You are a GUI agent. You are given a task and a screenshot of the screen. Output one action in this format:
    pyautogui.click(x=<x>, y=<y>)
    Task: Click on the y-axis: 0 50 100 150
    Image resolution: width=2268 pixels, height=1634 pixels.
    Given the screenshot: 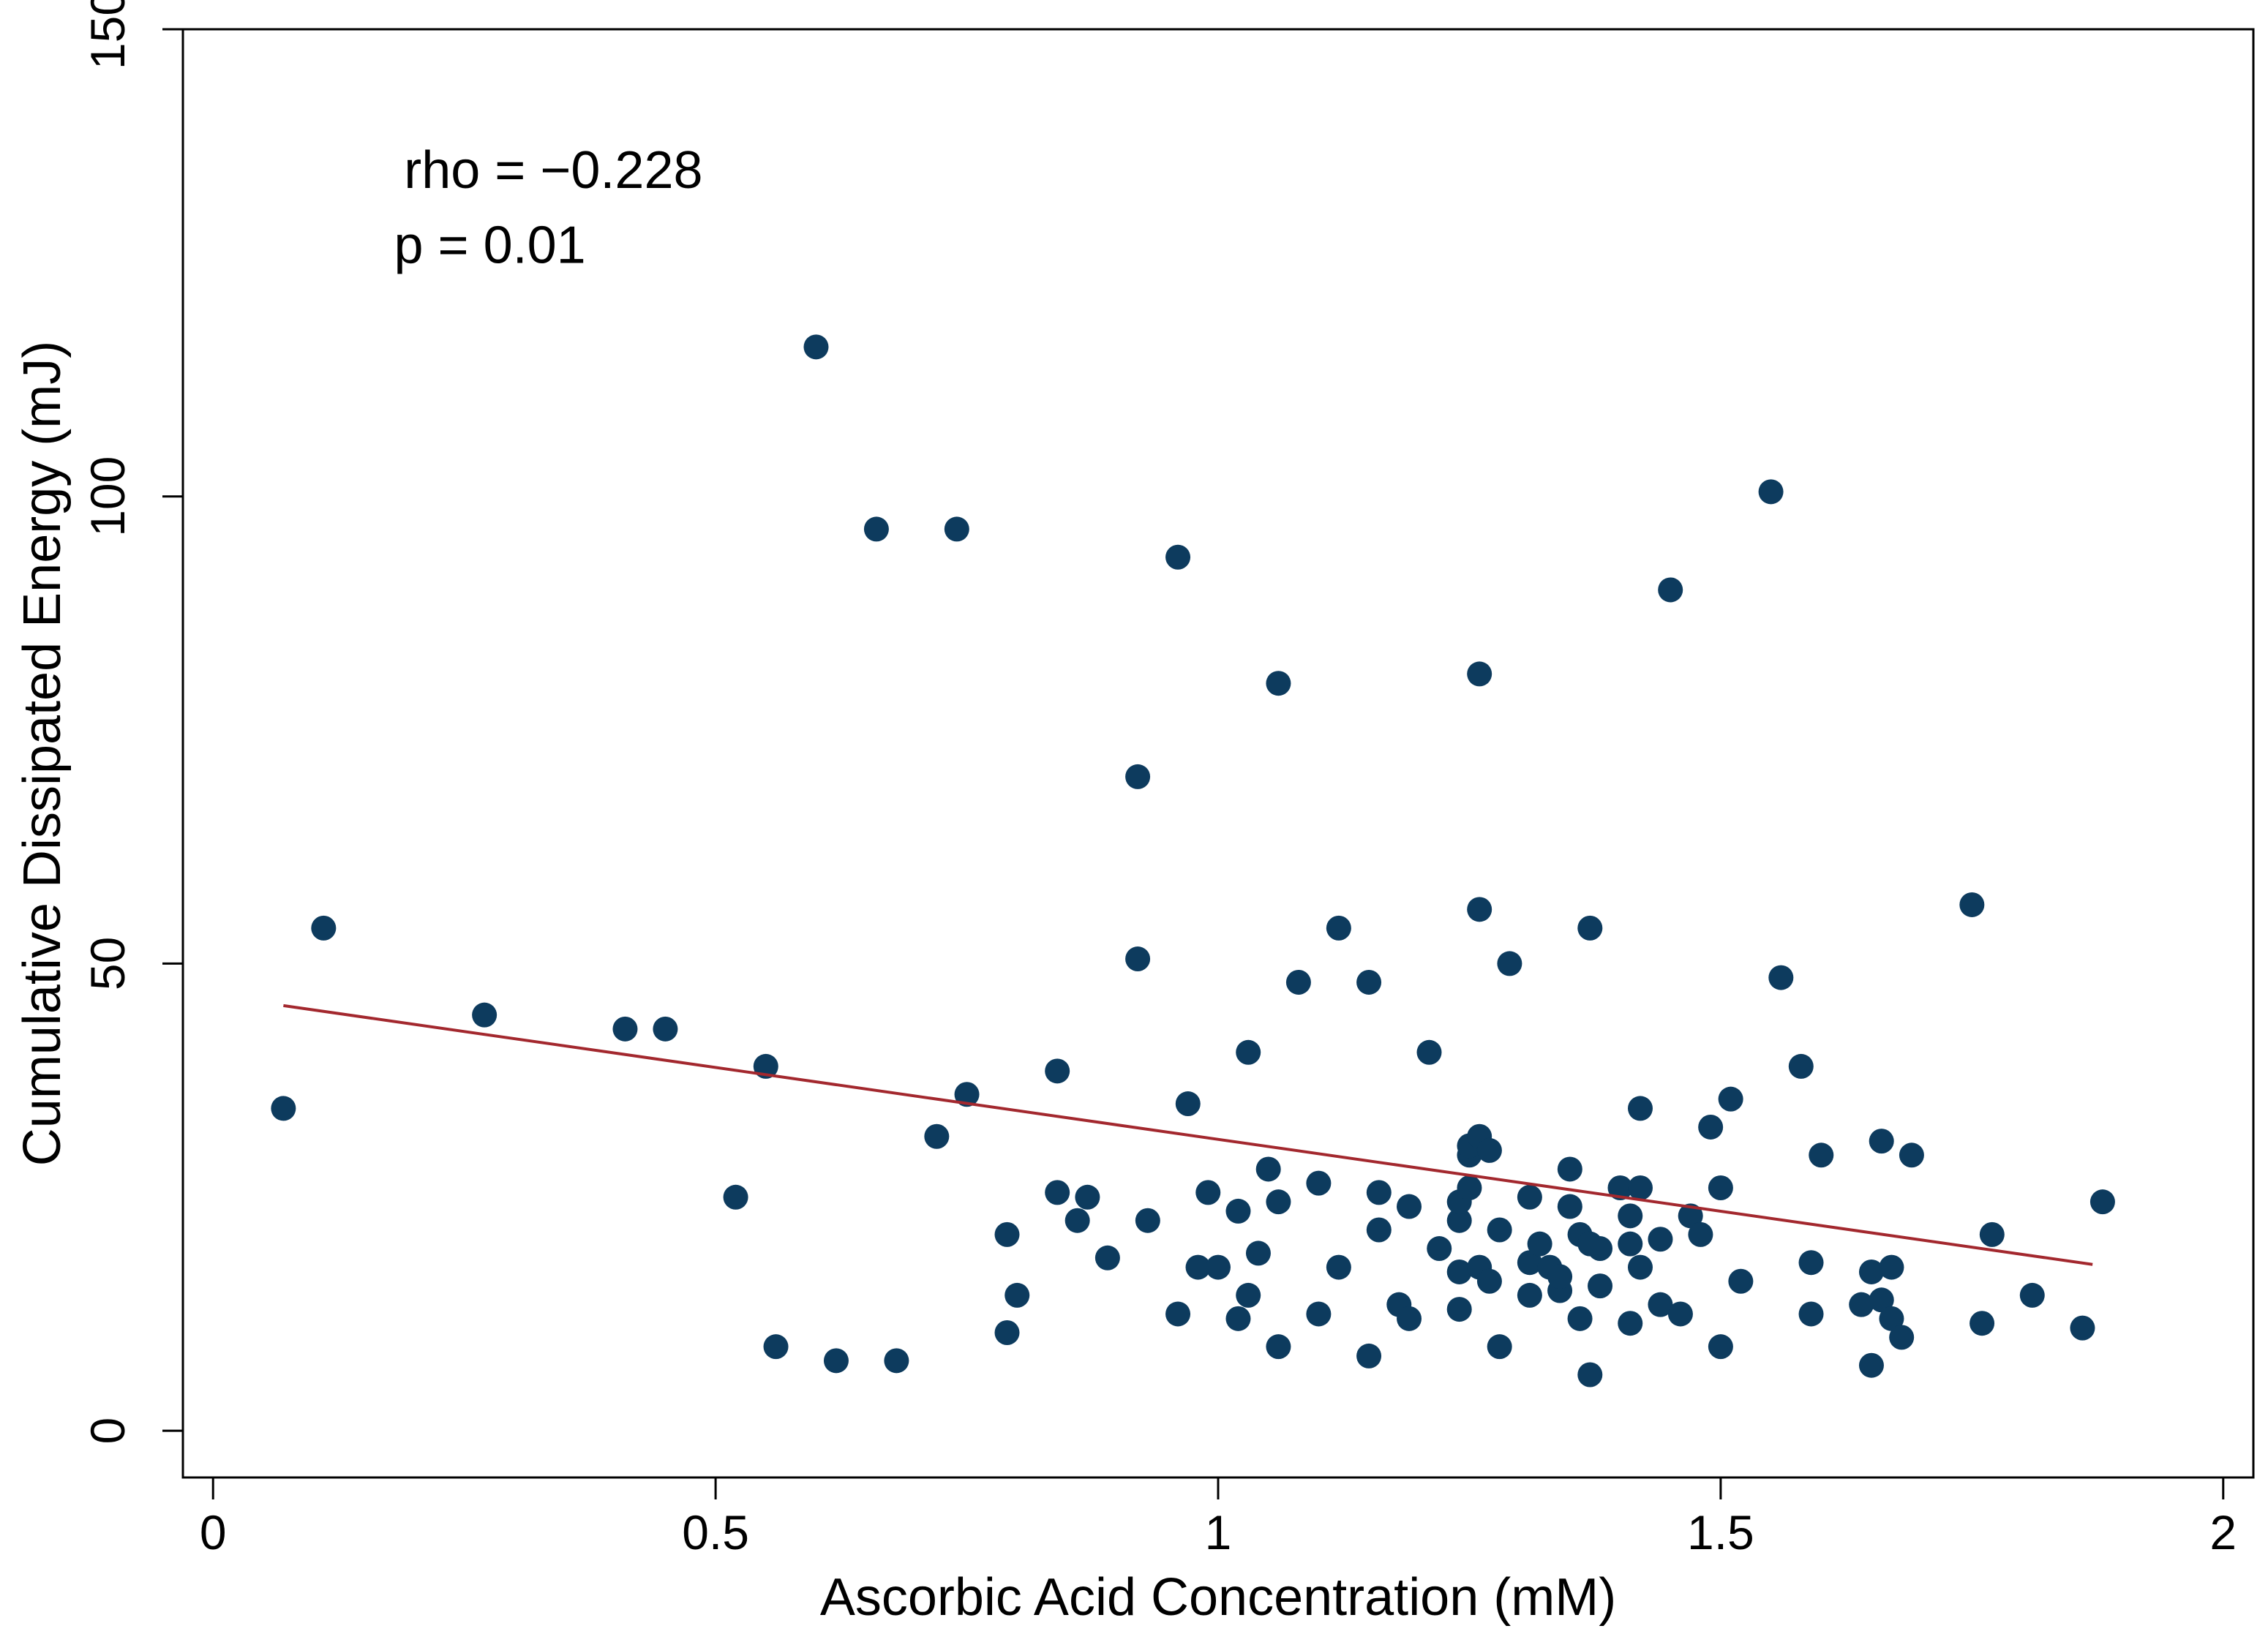 What is the action you would take?
    pyautogui.click(x=131, y=722)
    